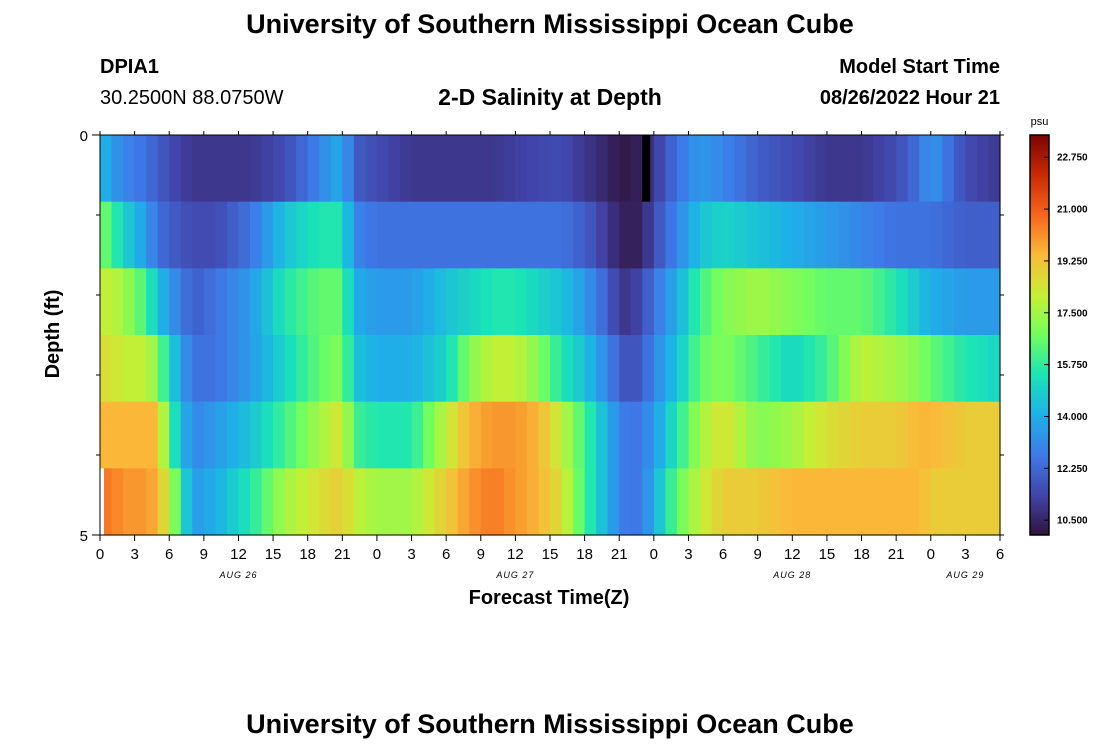 Image resolution: width=1100 pixels, height=750 pixels. Describe the element at coordinates (1072, 365) in the screenshot. I see `colorbar-tick-label: 15.750` at that location.